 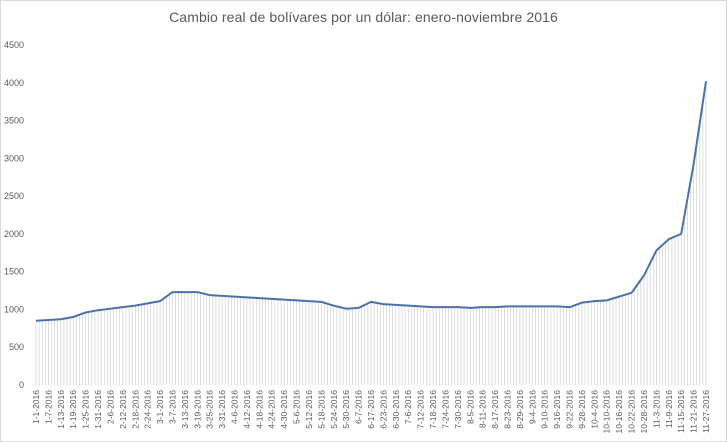 What do you see at coordinates (14, 234) in the screenshot?
I see `y-tick-label: 2000` at bounding box center [14, 234].